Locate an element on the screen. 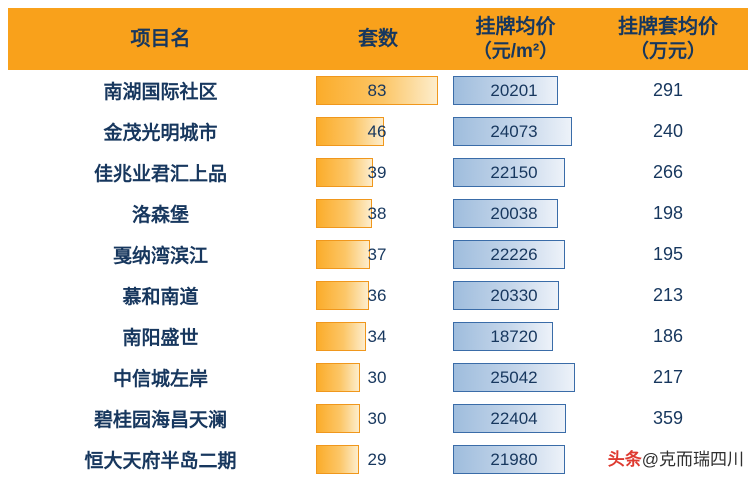 The image size is (754, 482). header-project-name: 项目名 is located at coordinates (160, 39).